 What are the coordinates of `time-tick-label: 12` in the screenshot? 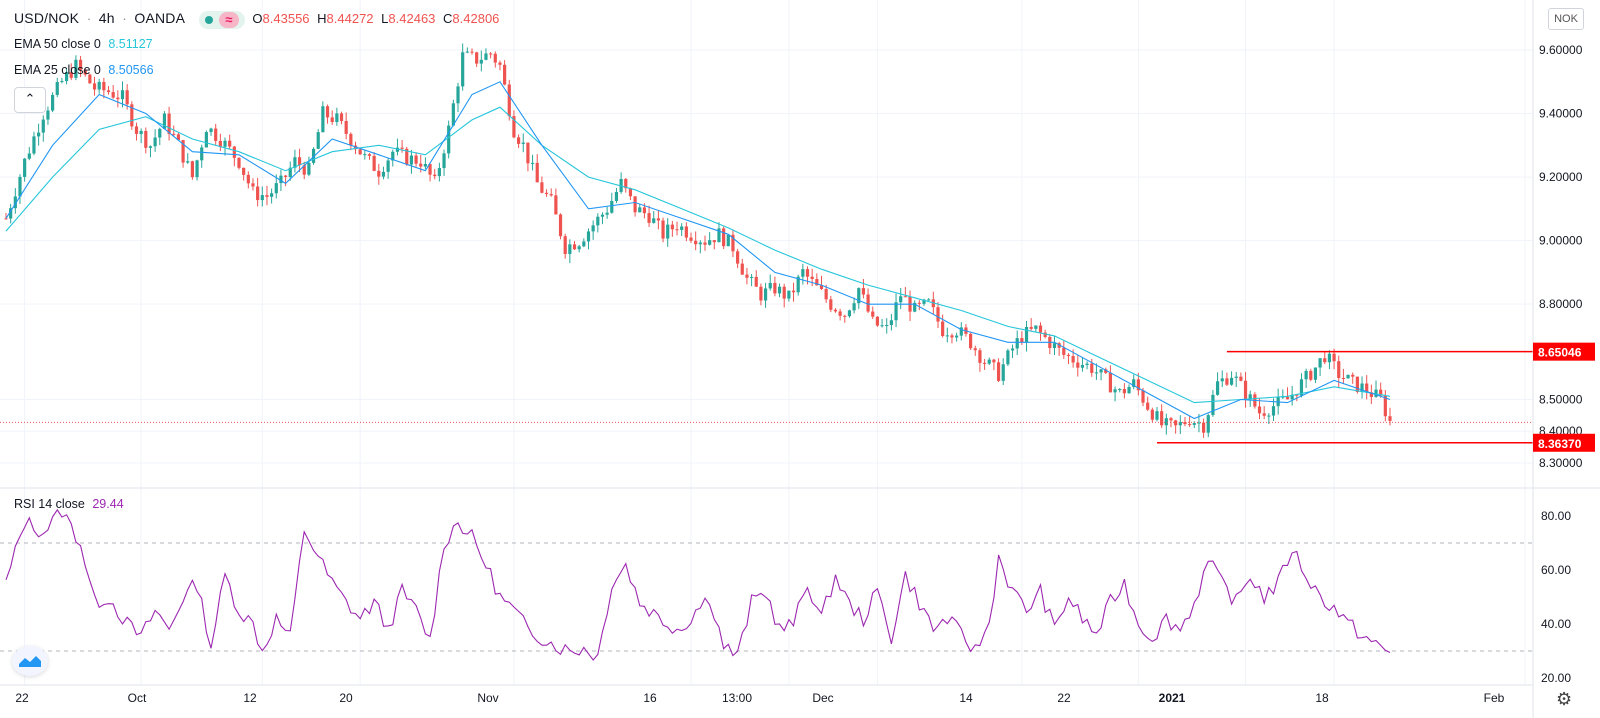 It's located at (250, 698).